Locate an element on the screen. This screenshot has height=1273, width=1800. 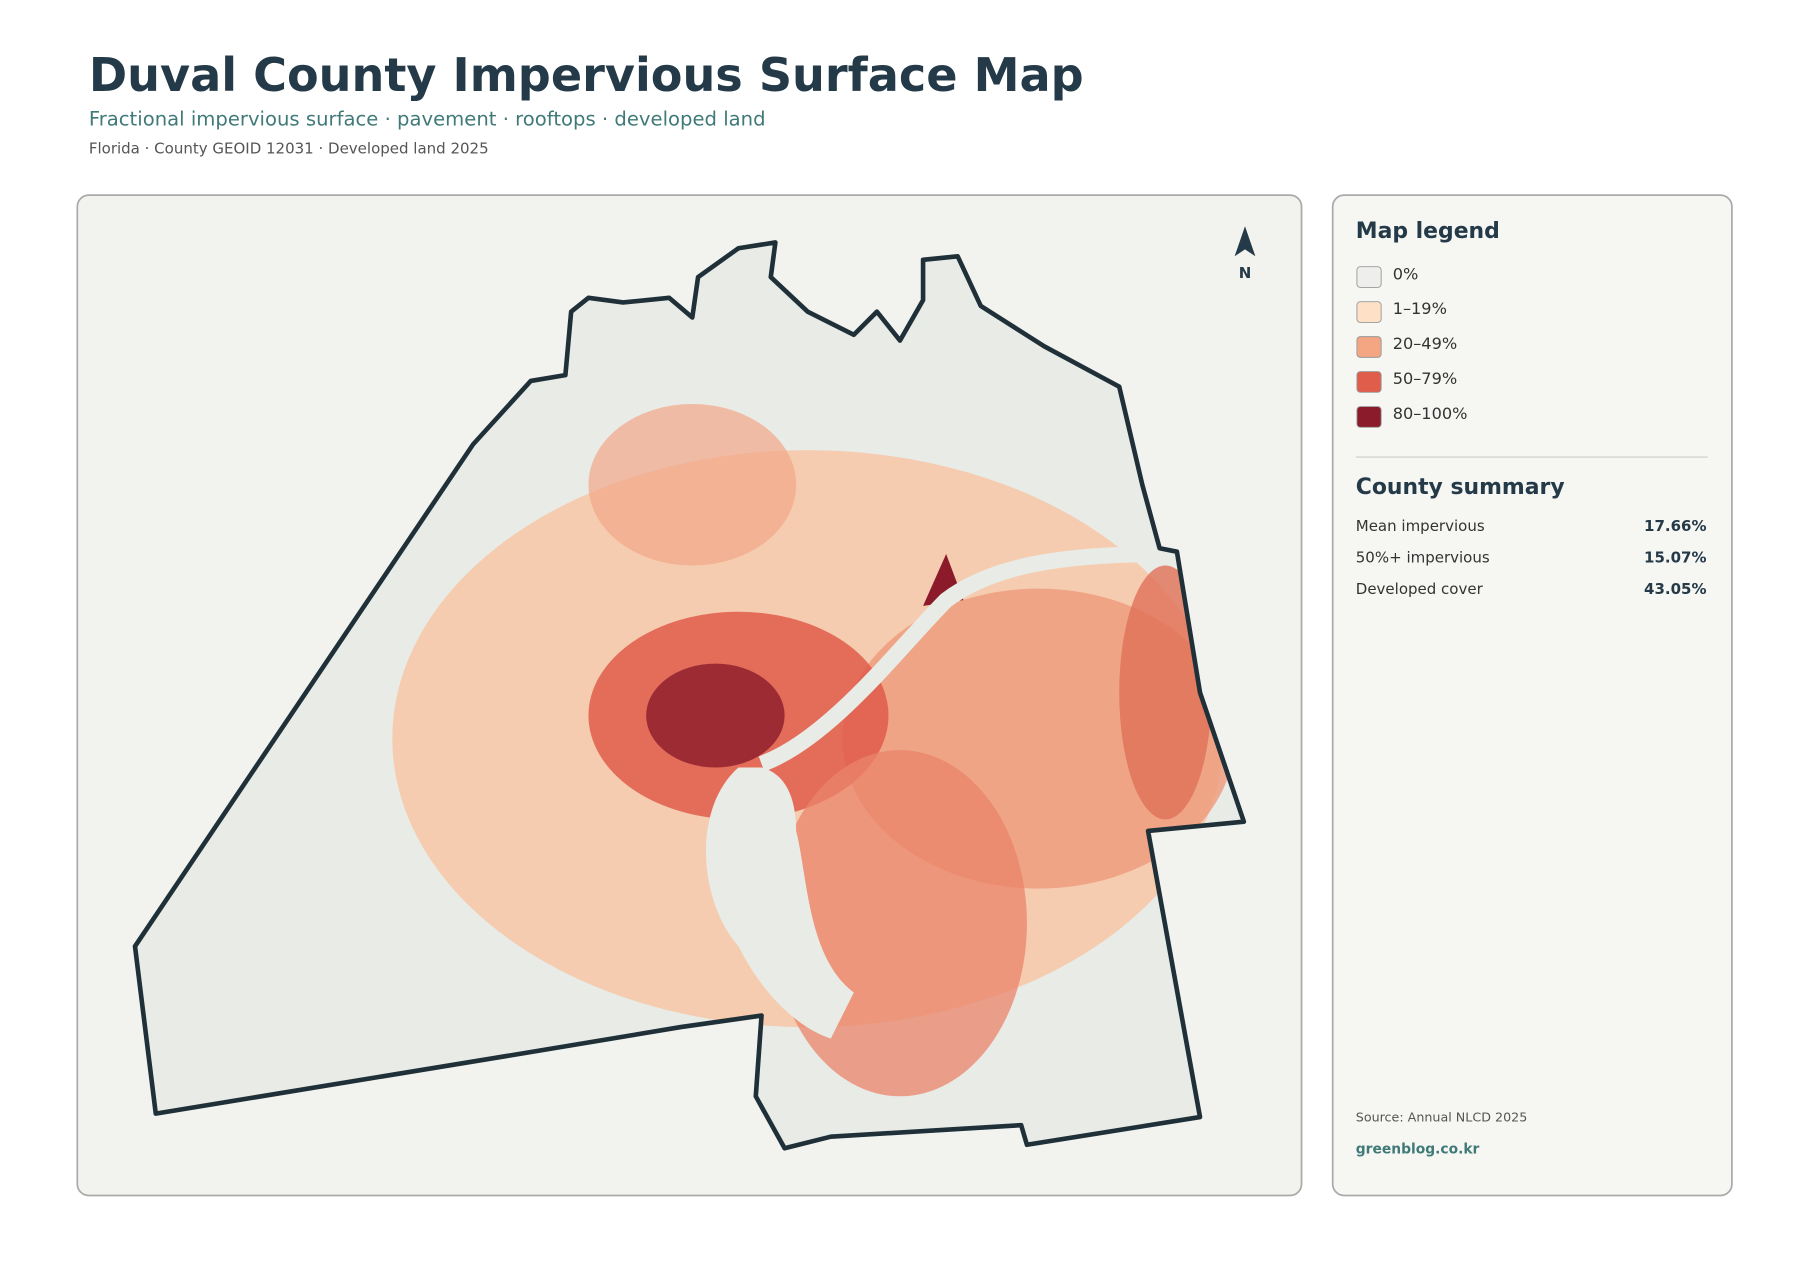
title: Duval County Impervious Surface Map is located at coordinates (586, 75).